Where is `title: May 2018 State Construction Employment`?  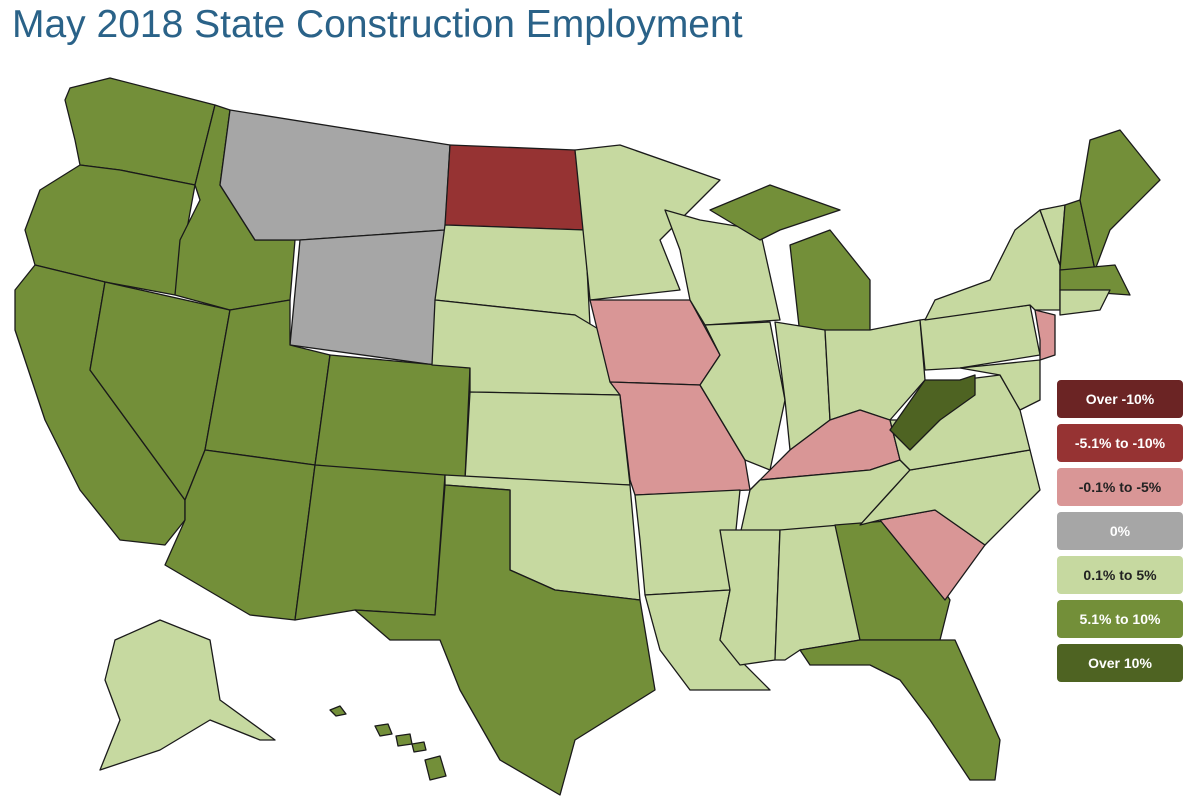 title: May 2018 State Construction Employment is located at coordinates (377, 24).